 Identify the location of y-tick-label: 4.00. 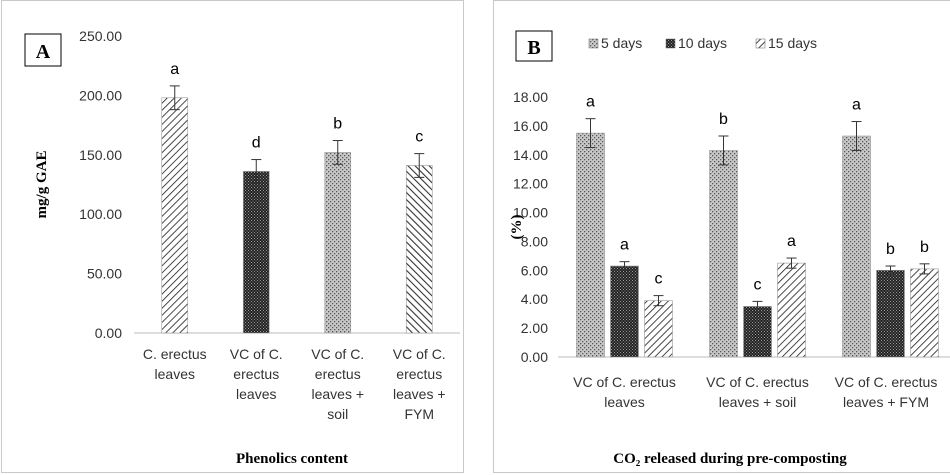
(534, 299).